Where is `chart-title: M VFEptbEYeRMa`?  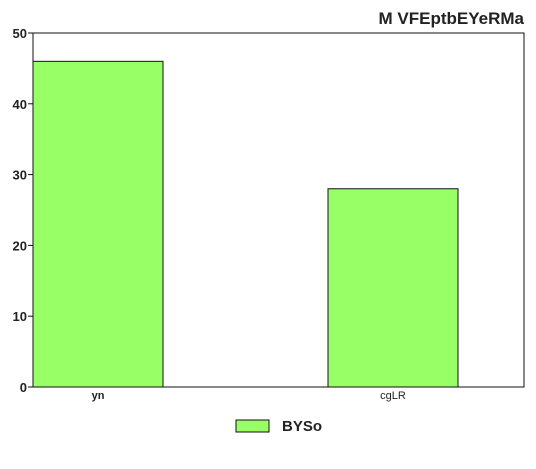 chart-title: M VFEptbEYeRMa is located at coordinates (452, 18).